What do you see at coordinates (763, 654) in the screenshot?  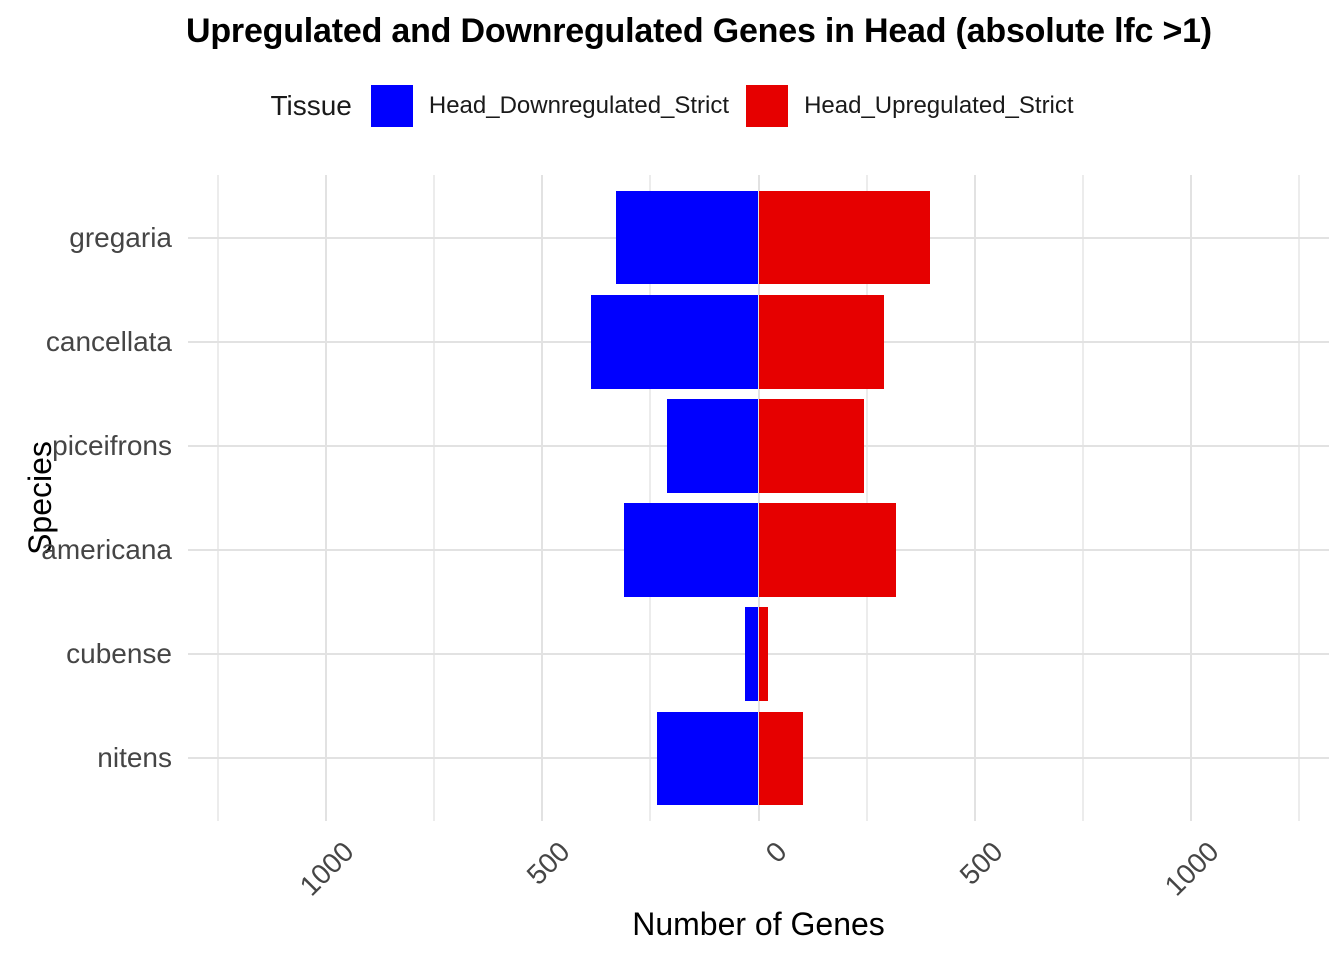 I see `bar-upregulated-cubense` at bounding box center [763, 654].